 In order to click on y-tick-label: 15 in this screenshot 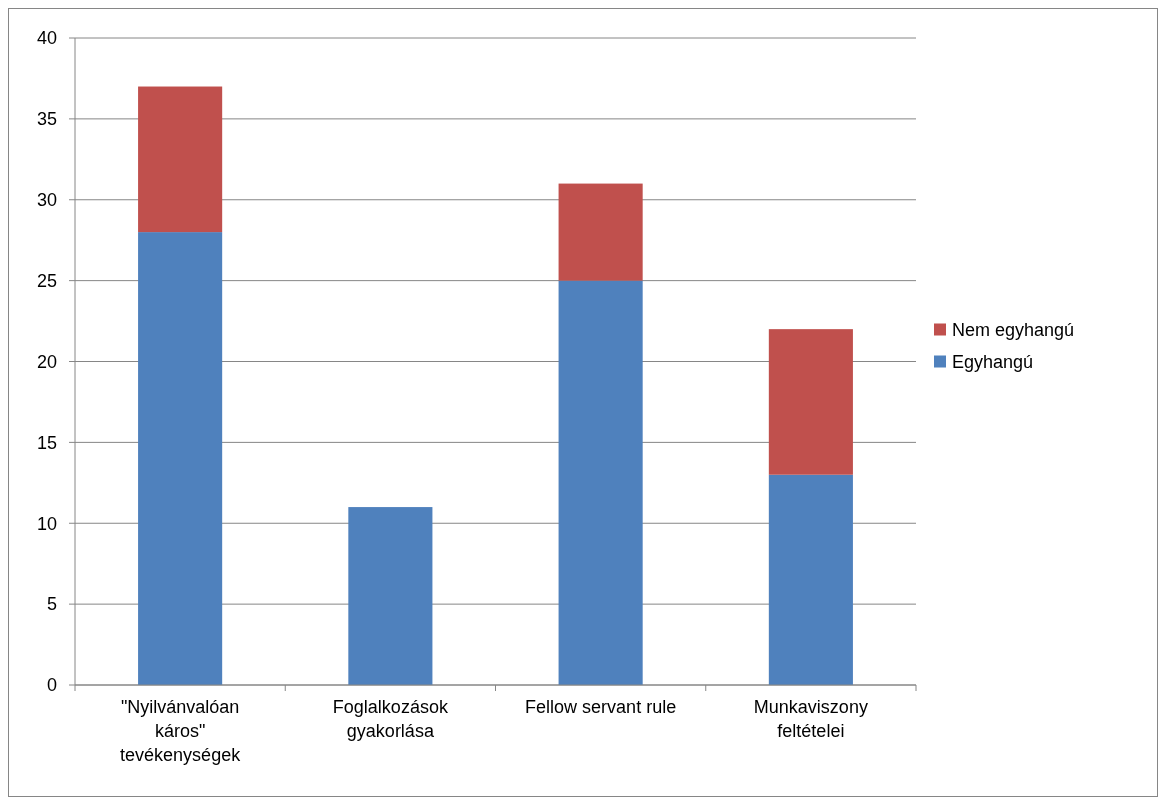, I will do `click(46, 442)`.